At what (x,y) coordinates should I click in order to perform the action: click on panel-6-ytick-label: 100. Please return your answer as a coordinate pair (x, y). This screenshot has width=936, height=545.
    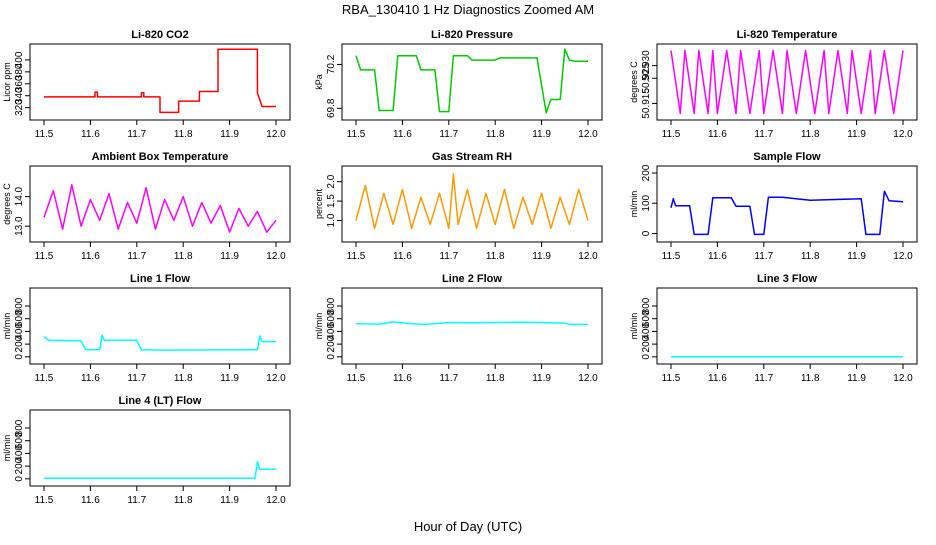
    Looking at the image, I should click on (646, 202).